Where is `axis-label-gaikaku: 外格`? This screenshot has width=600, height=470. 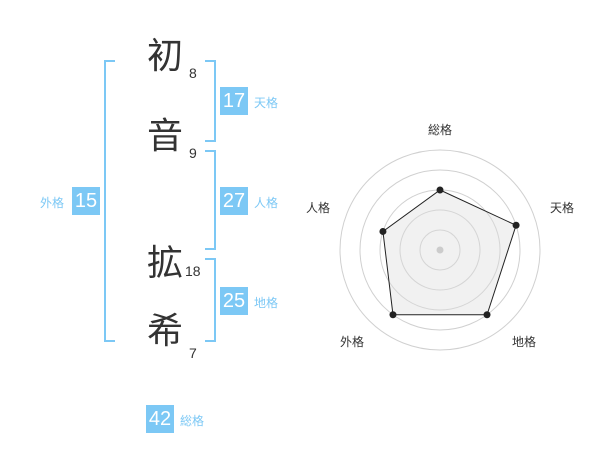 axis-label-gaikaku: 外格 is located at coordinates (352, 341).